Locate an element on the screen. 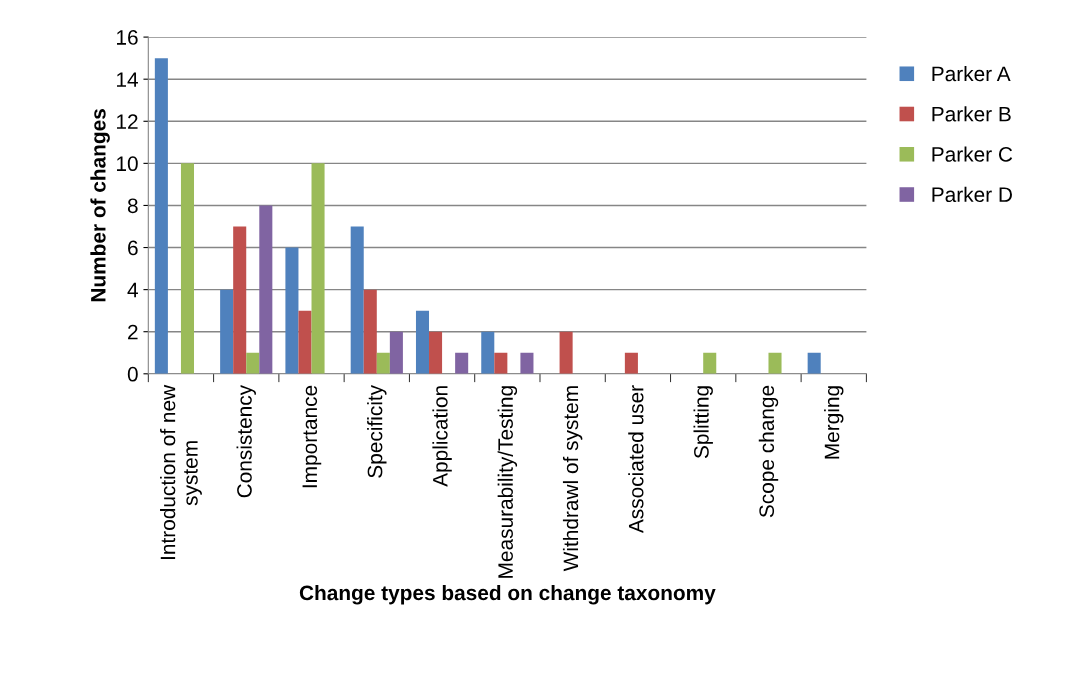  y-tick-label: 4 is located at coordinates (132, 290).